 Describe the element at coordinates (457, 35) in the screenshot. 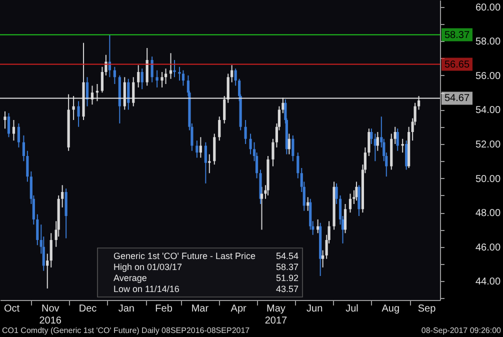

I see `ref-line-label: 58.37` at that location.